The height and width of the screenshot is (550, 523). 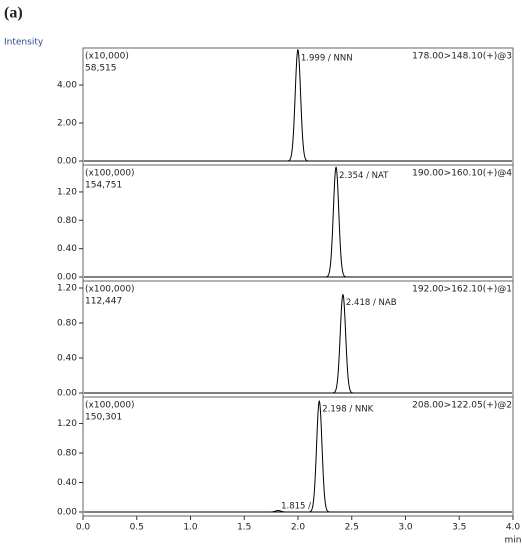 What do you see at coordinates (107, 57) in the screenshot?
I see `scale-label: (x10,000)` at bounding box center [107, 57].